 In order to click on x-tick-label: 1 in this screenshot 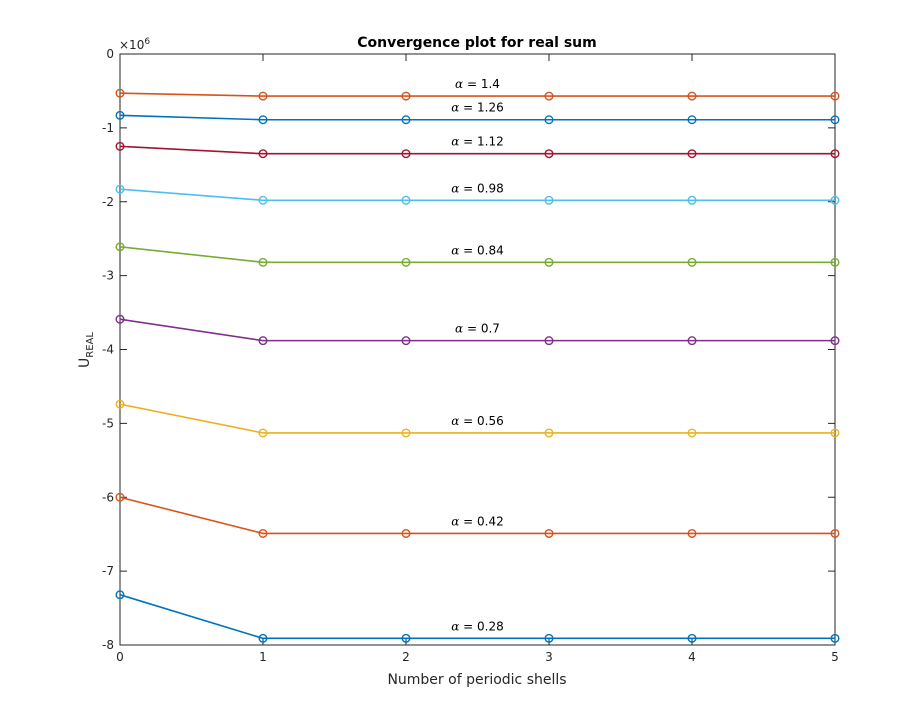, I will do `click(263, 657)`.